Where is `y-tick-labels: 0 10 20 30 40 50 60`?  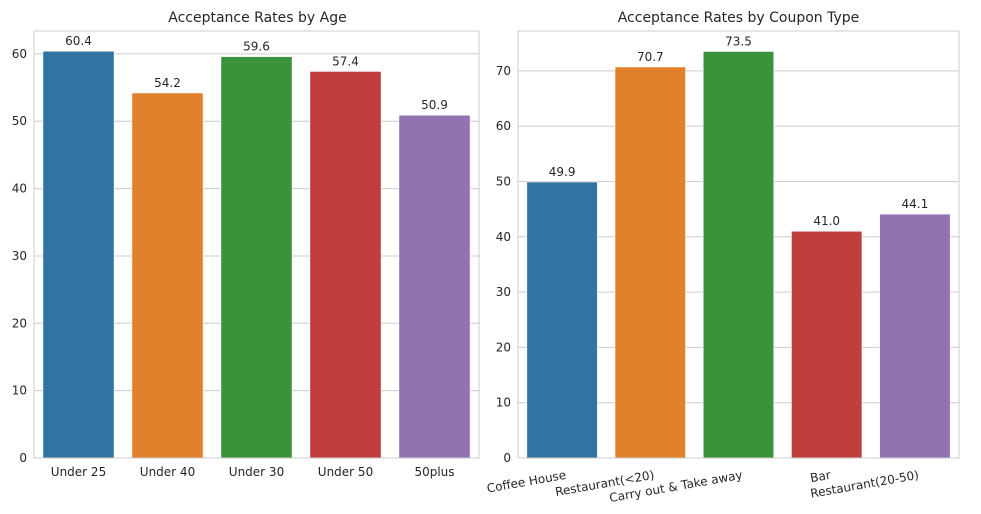 y-tick-labels: 0 10 20 30 40 50 60 is located at coordinates (19, 256).